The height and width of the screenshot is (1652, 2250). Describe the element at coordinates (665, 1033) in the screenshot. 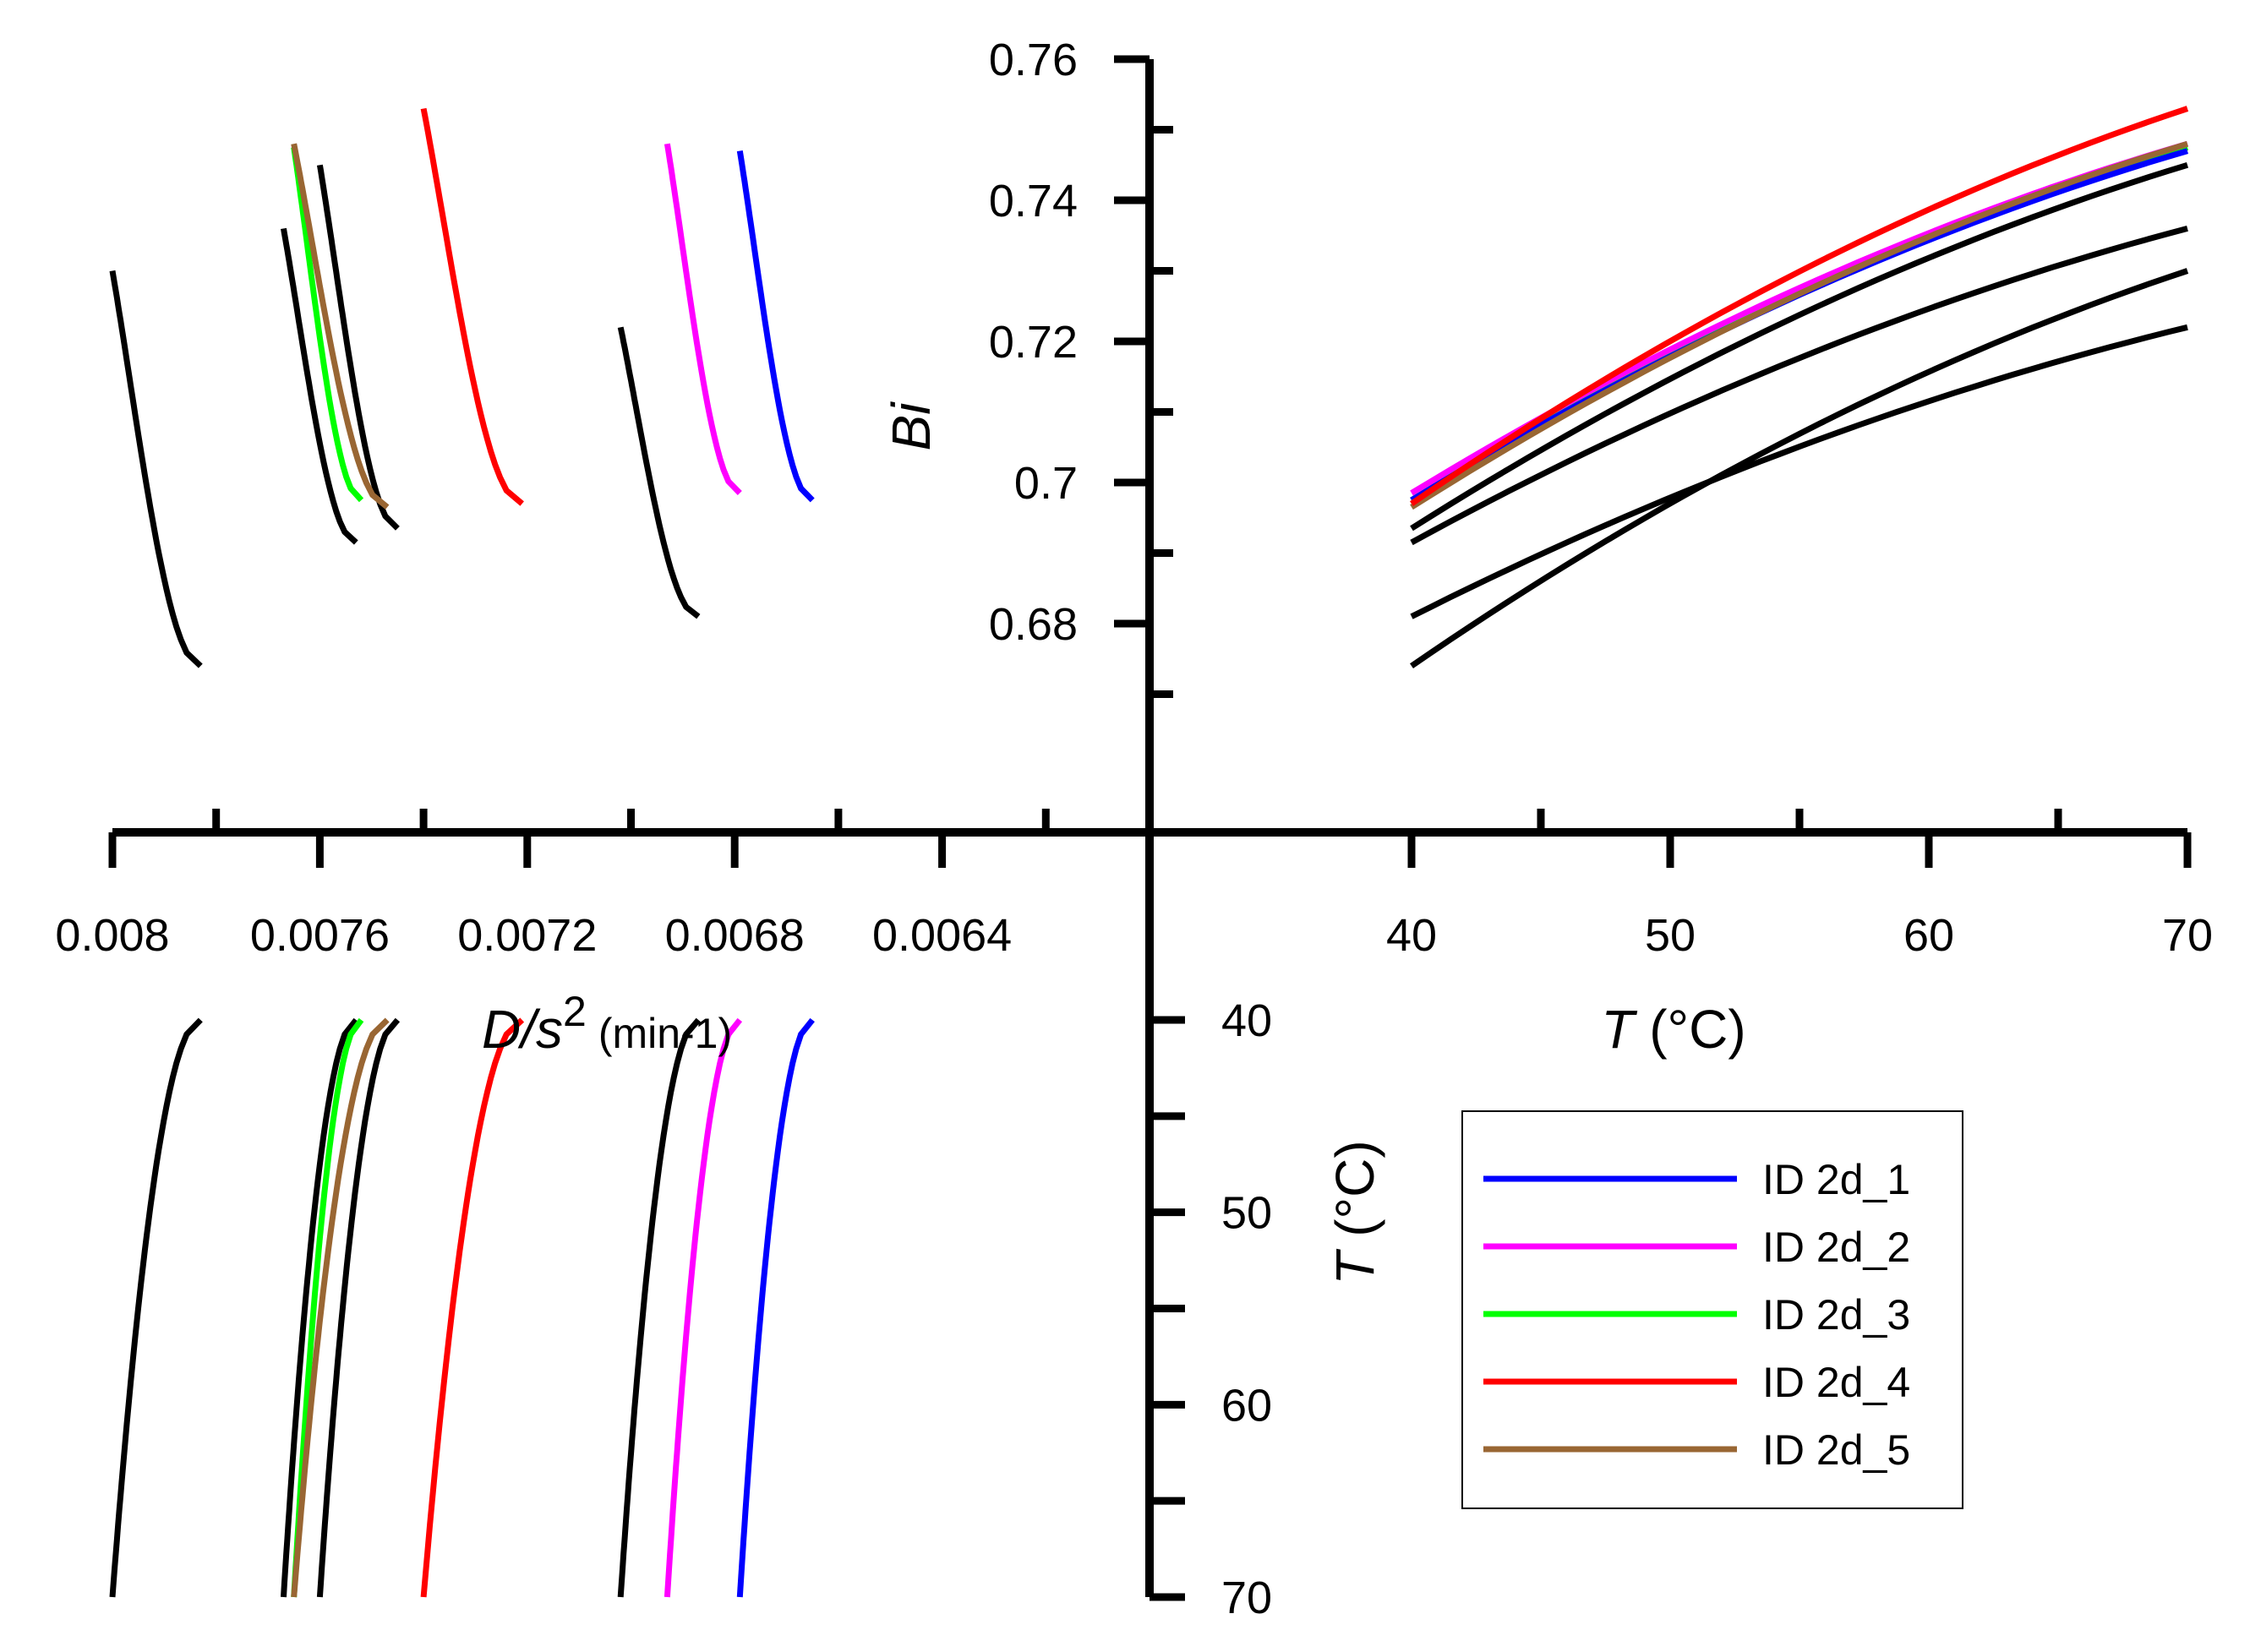

I see `xlabel-d-unit: (min-1)` at that location.